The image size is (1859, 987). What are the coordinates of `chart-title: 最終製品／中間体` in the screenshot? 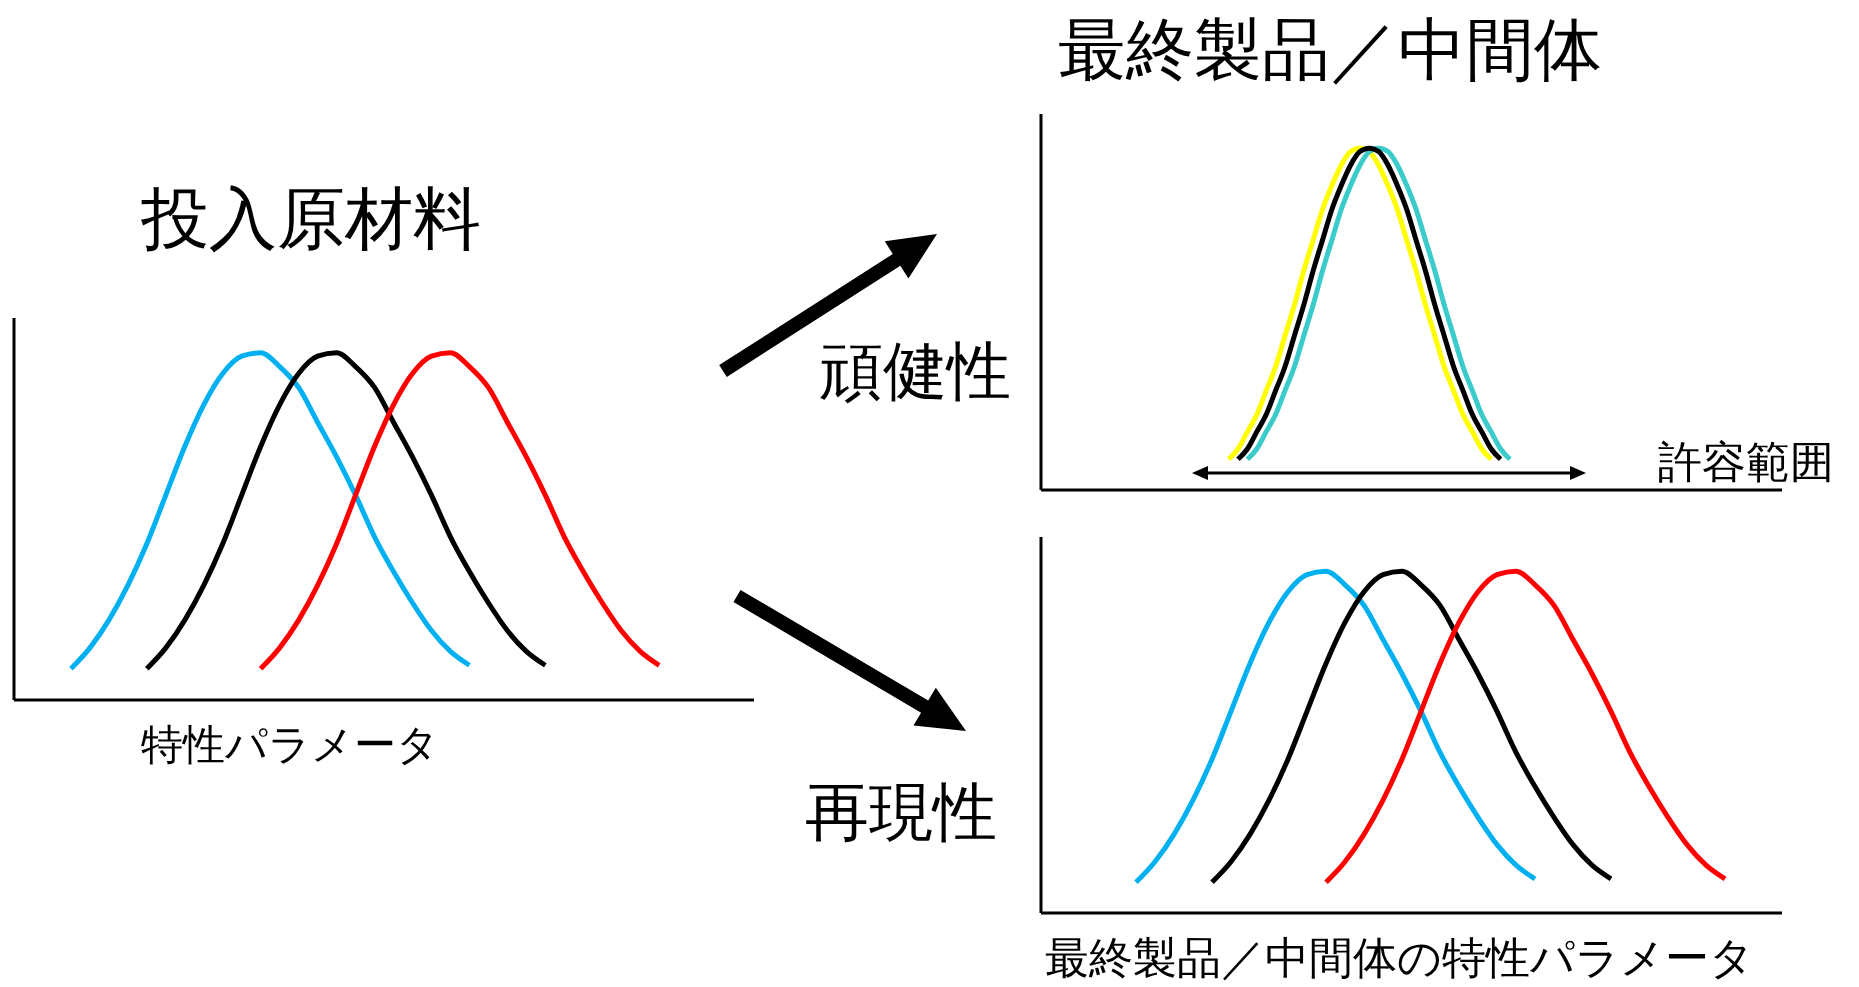 It's located at (1330, 49).